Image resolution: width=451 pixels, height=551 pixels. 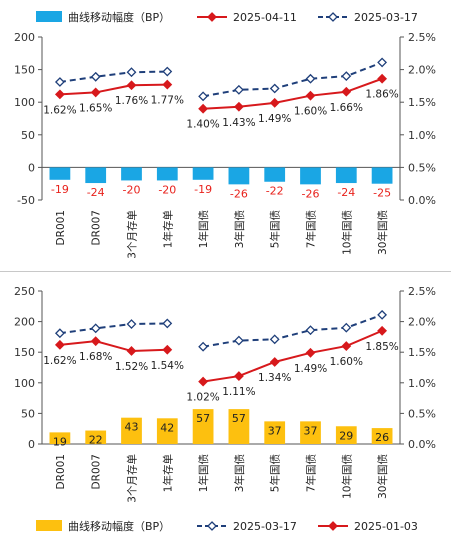 I want to click on bar-value-label: 37, so click(x=275, y=430).